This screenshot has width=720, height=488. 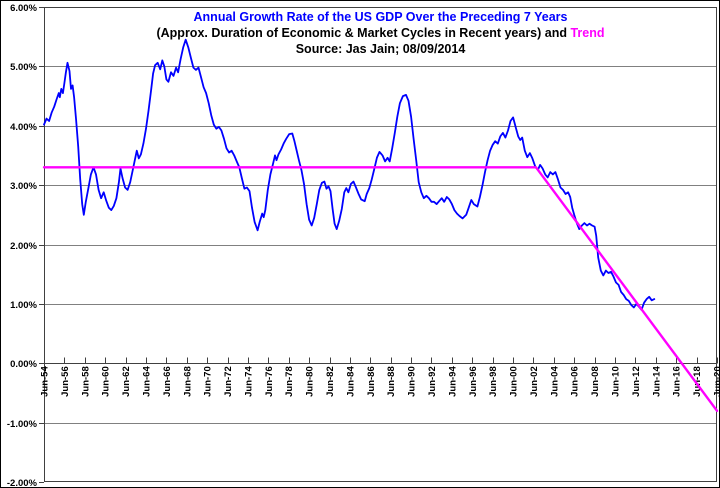 What do you see at coordinates (554, 381) in the screenshot?
I see `x-axis-label: Jun-04` at bounding box center [554, 381].